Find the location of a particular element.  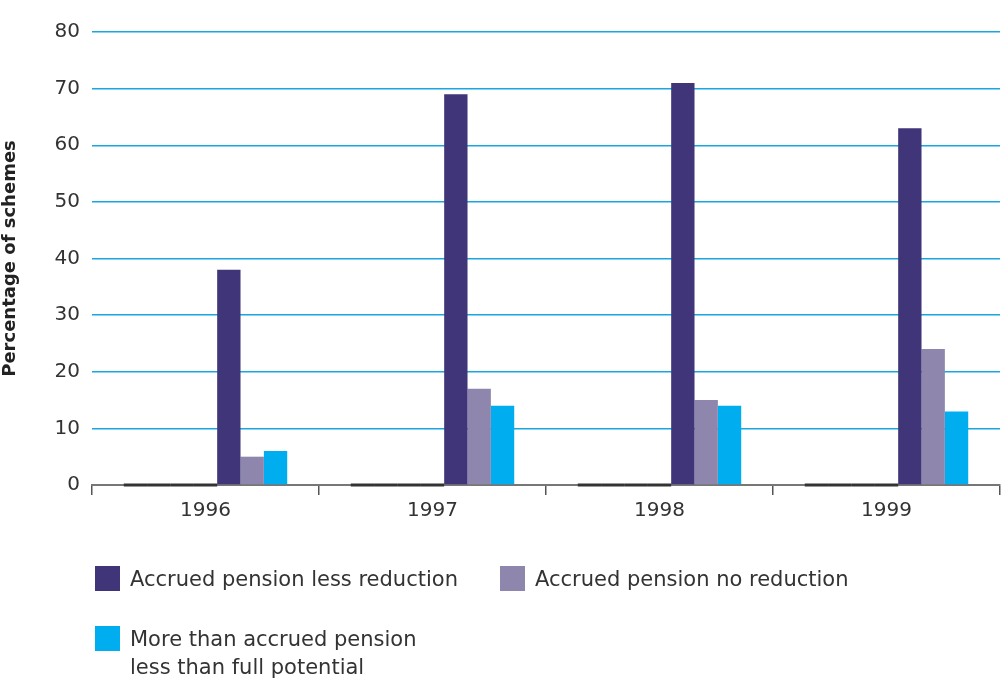

x-tick-label: 1999 is located at coordinates (886, 509).